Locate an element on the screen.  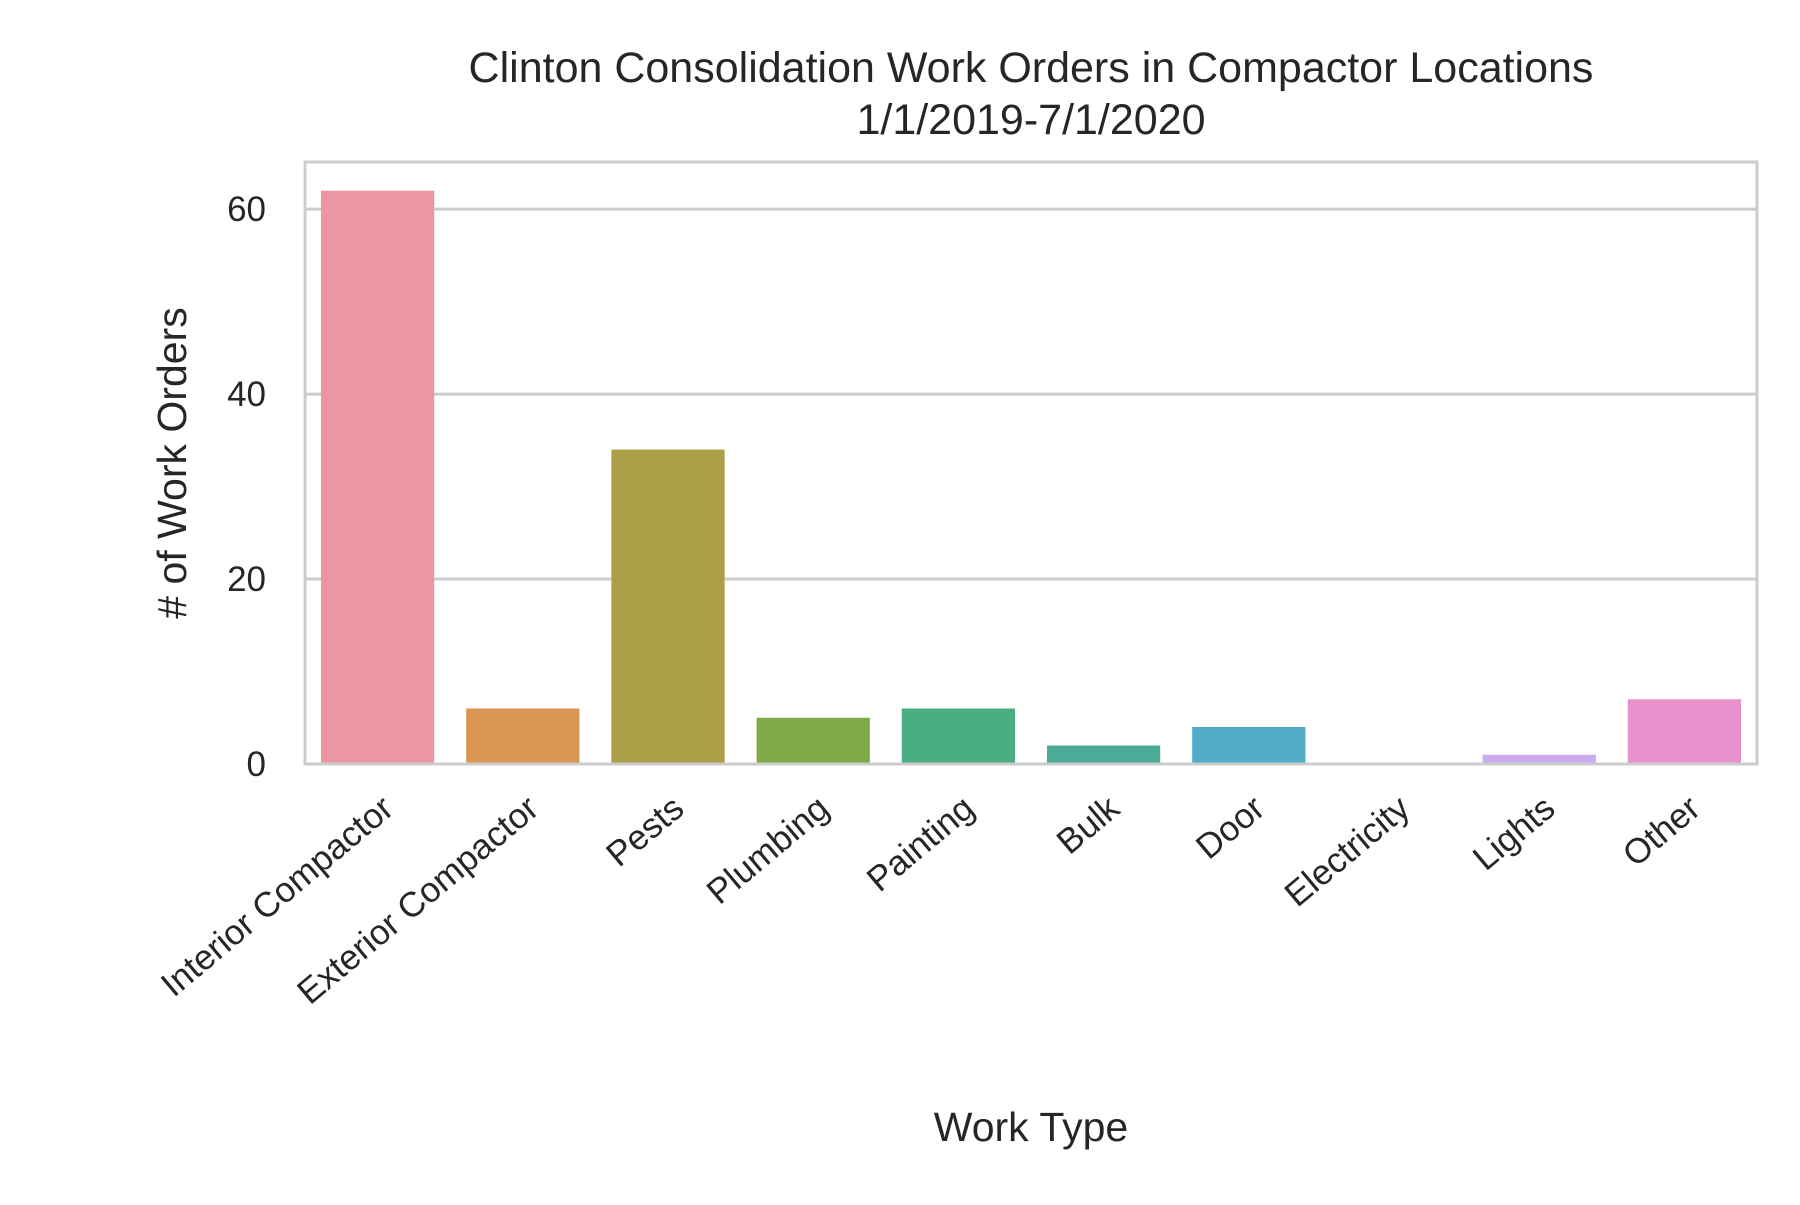
bar-pests is located at coordinates (668, 606).